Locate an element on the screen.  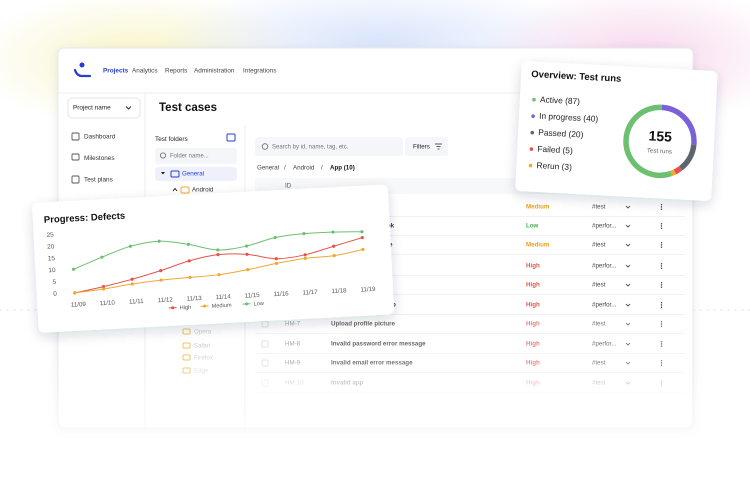
menu-icons is located at coordinates (75, 158).